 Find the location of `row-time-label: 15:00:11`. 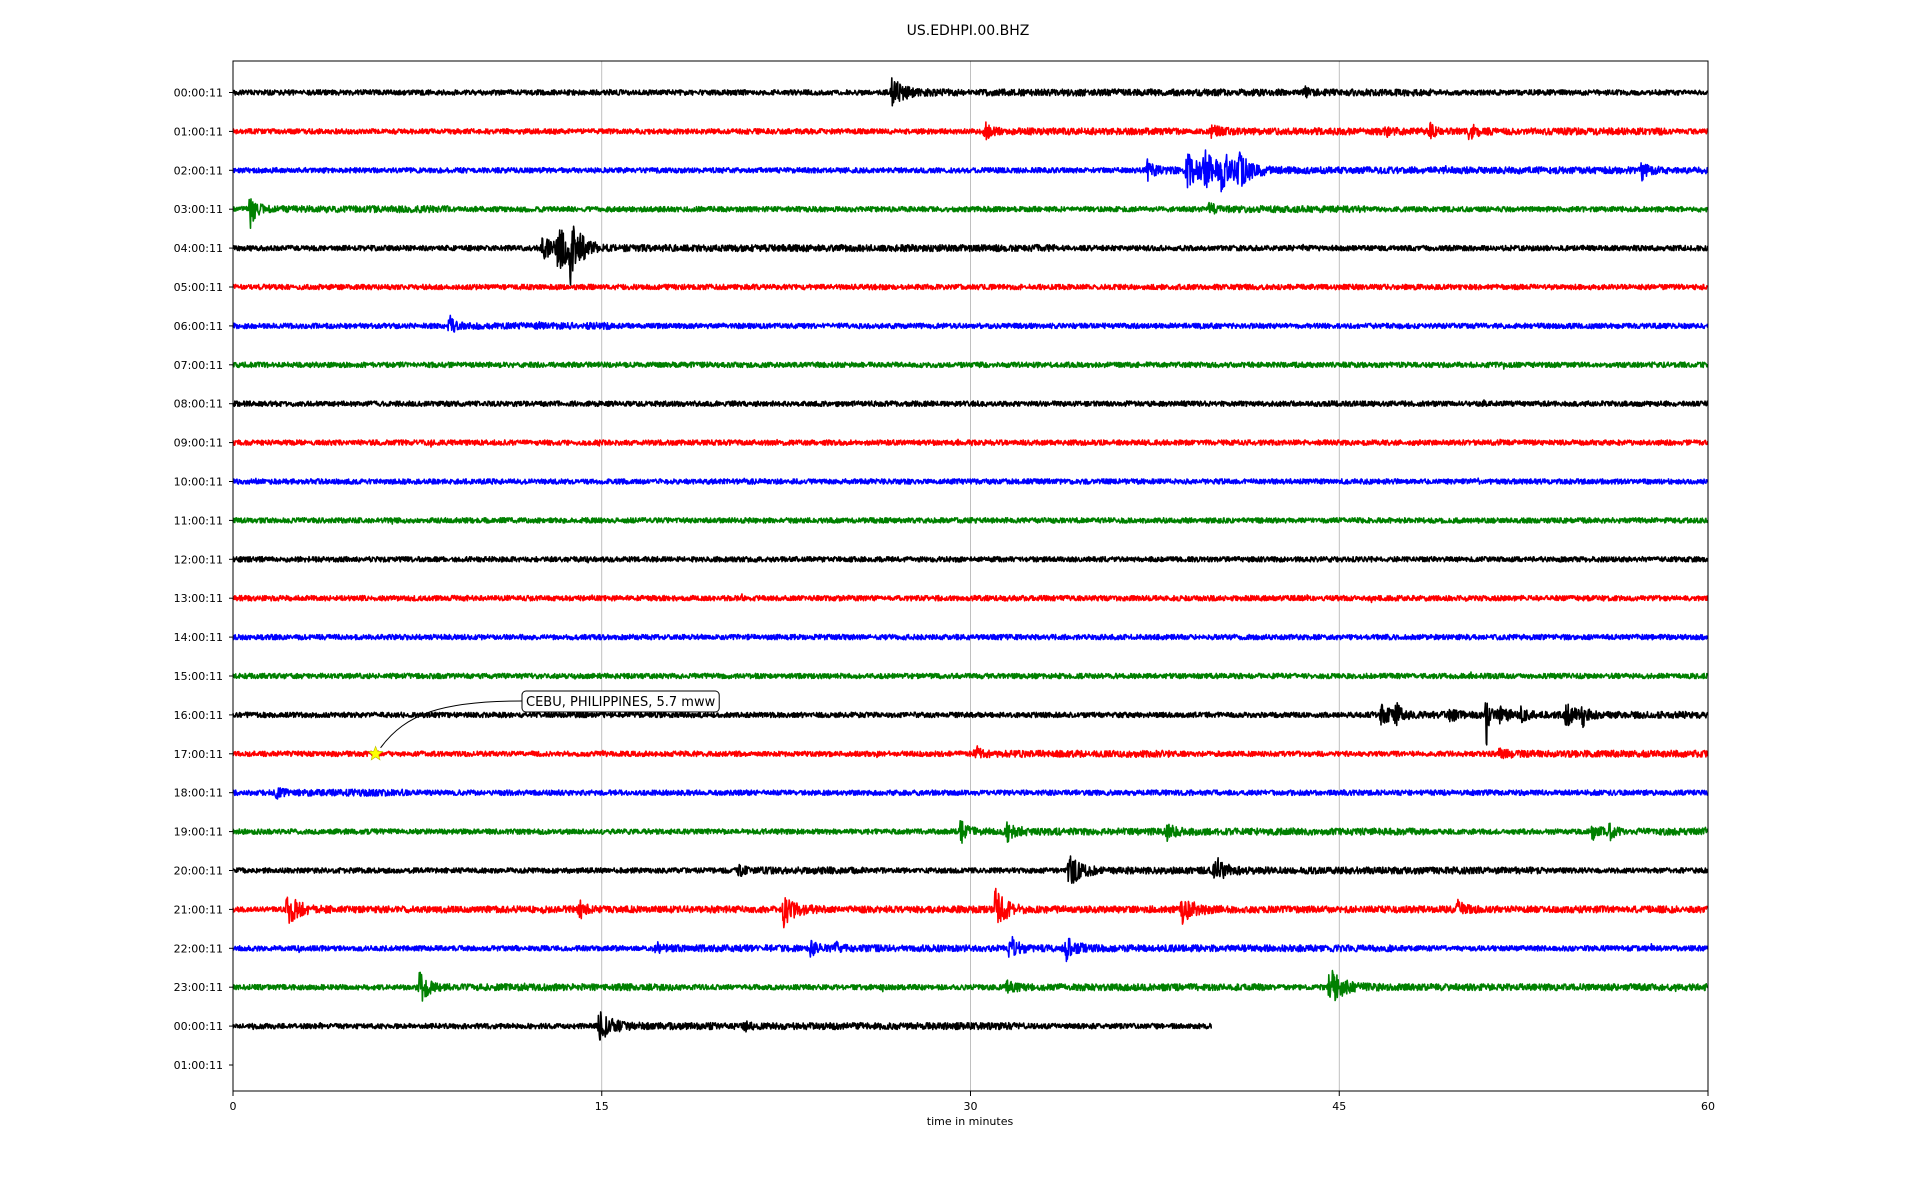

row-time-label: 15:00:11 is located at coordinates (198, 676).